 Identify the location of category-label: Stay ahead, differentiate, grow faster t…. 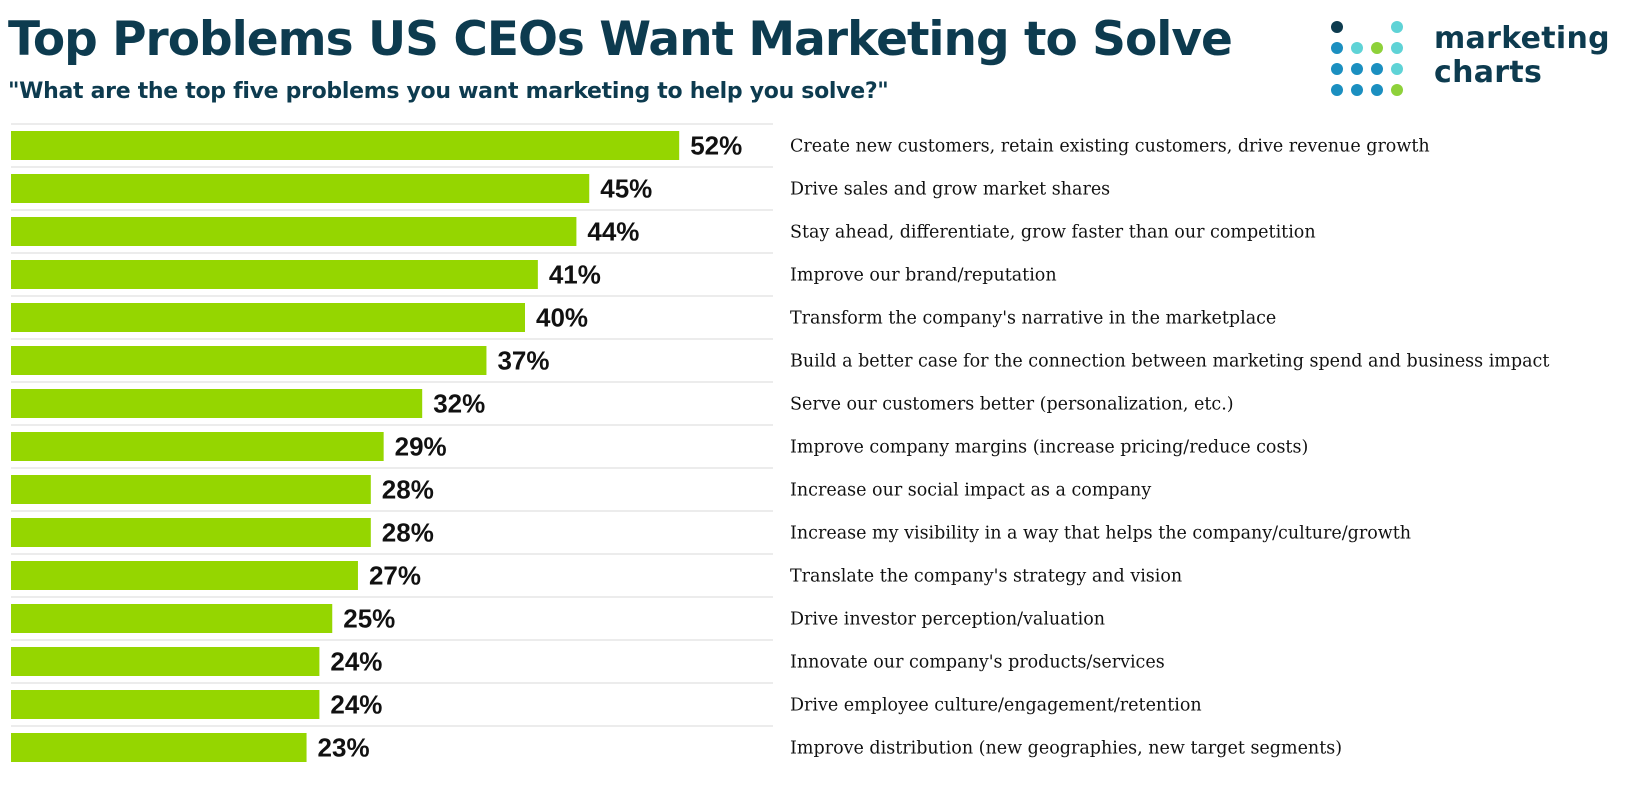
(1053, 233).